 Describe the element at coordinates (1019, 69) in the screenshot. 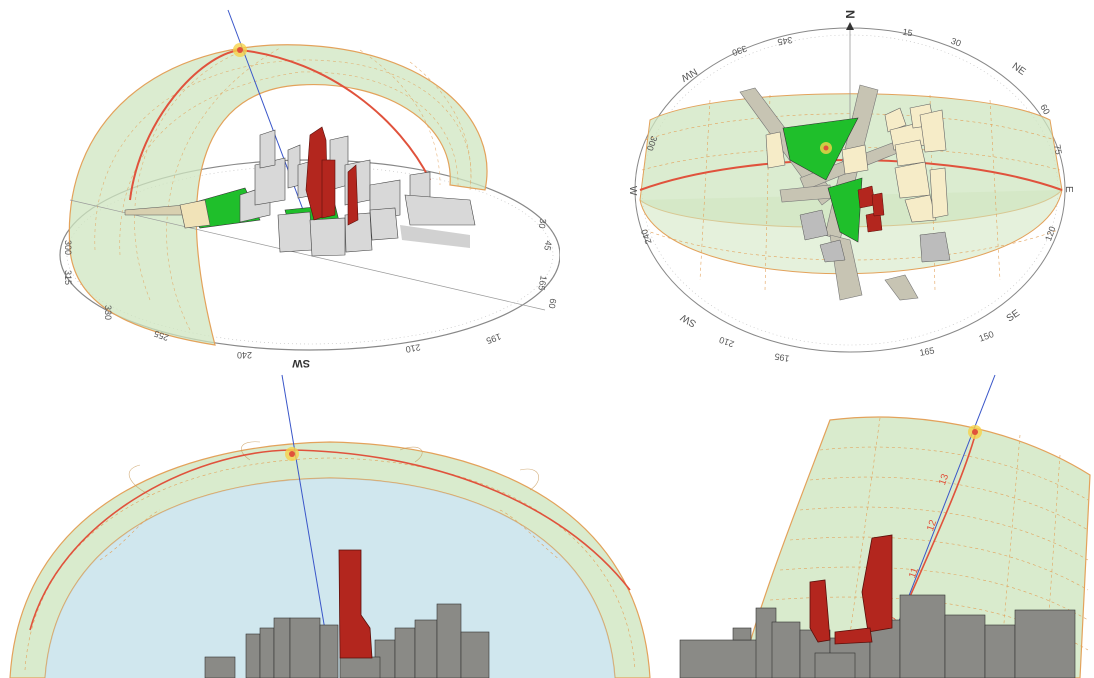

I see `label-ne: NE` at that location.